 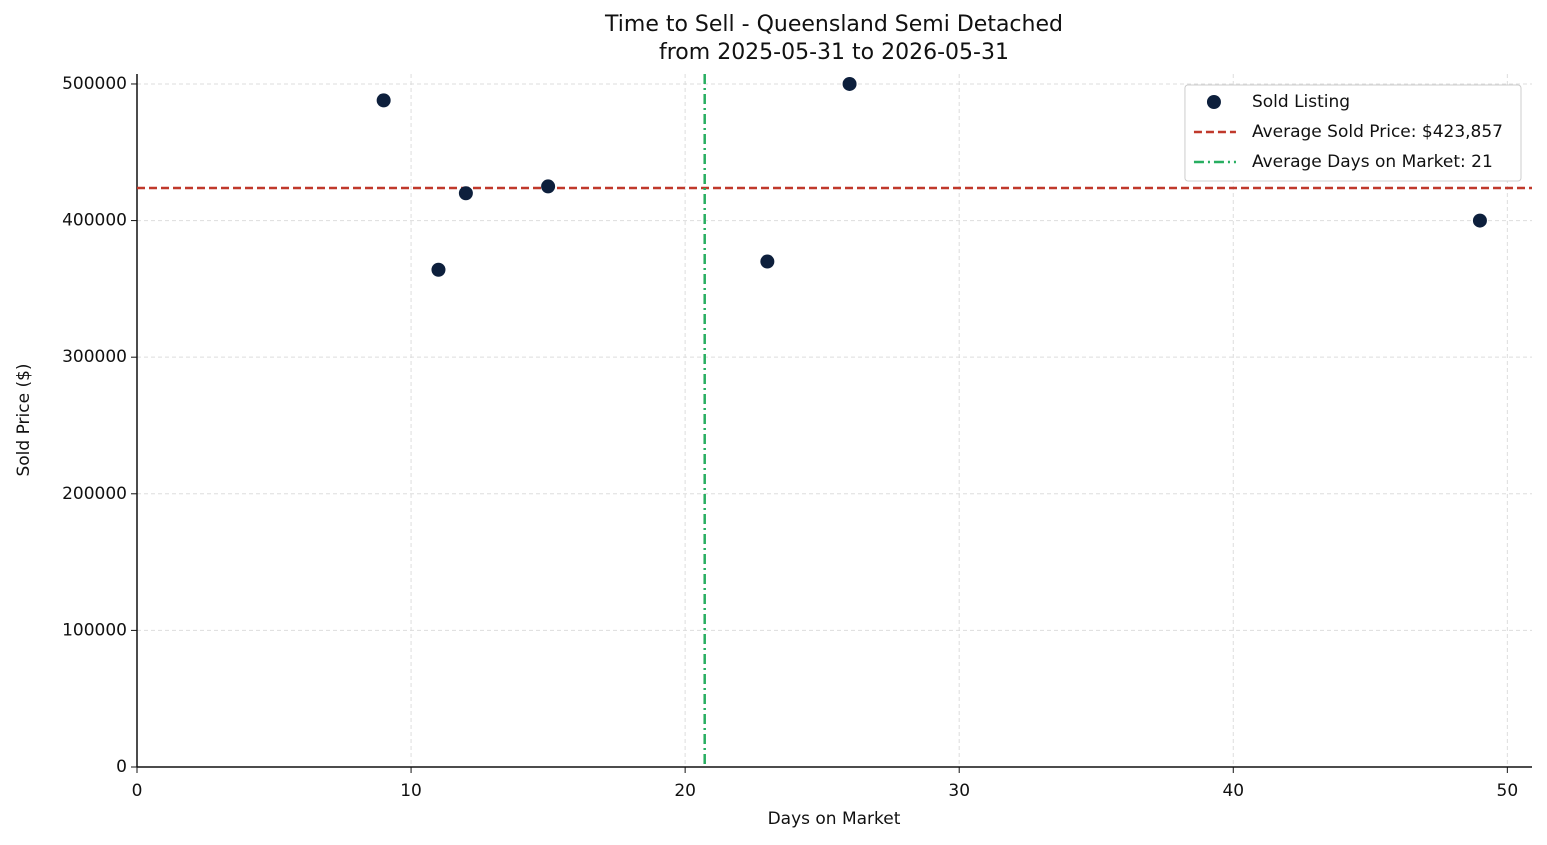 I want to click on y-tick-label: 200000, so click(x=94, y=494).